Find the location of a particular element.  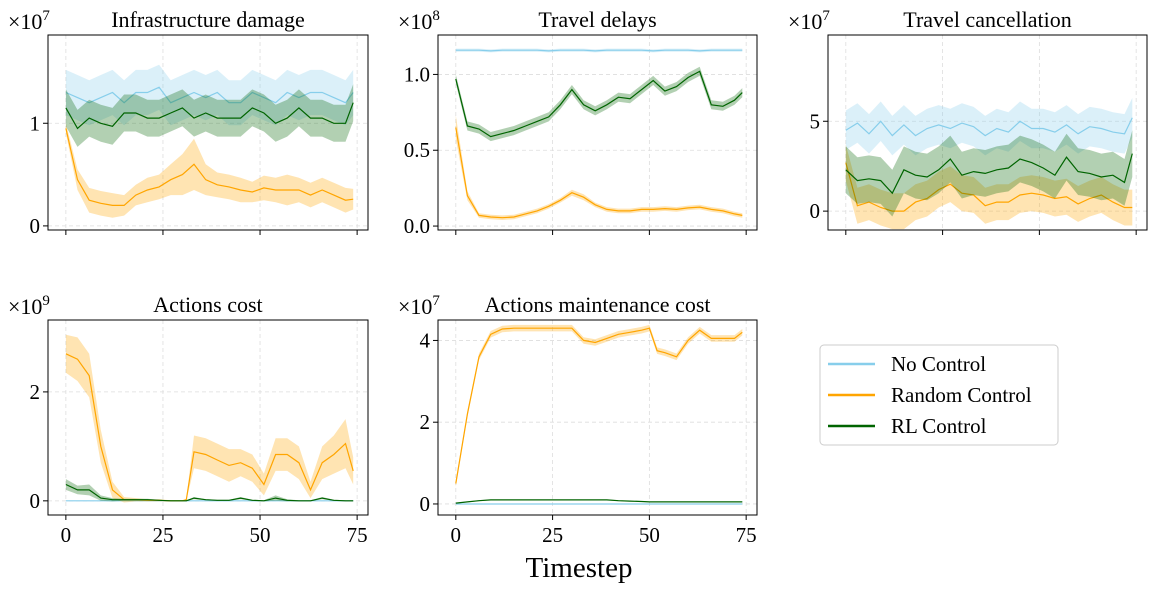

subplot-4: 0 25 50 75 0 2 4 Actions maintenance cost ×10⁷ is located at coordinates (578, 419).